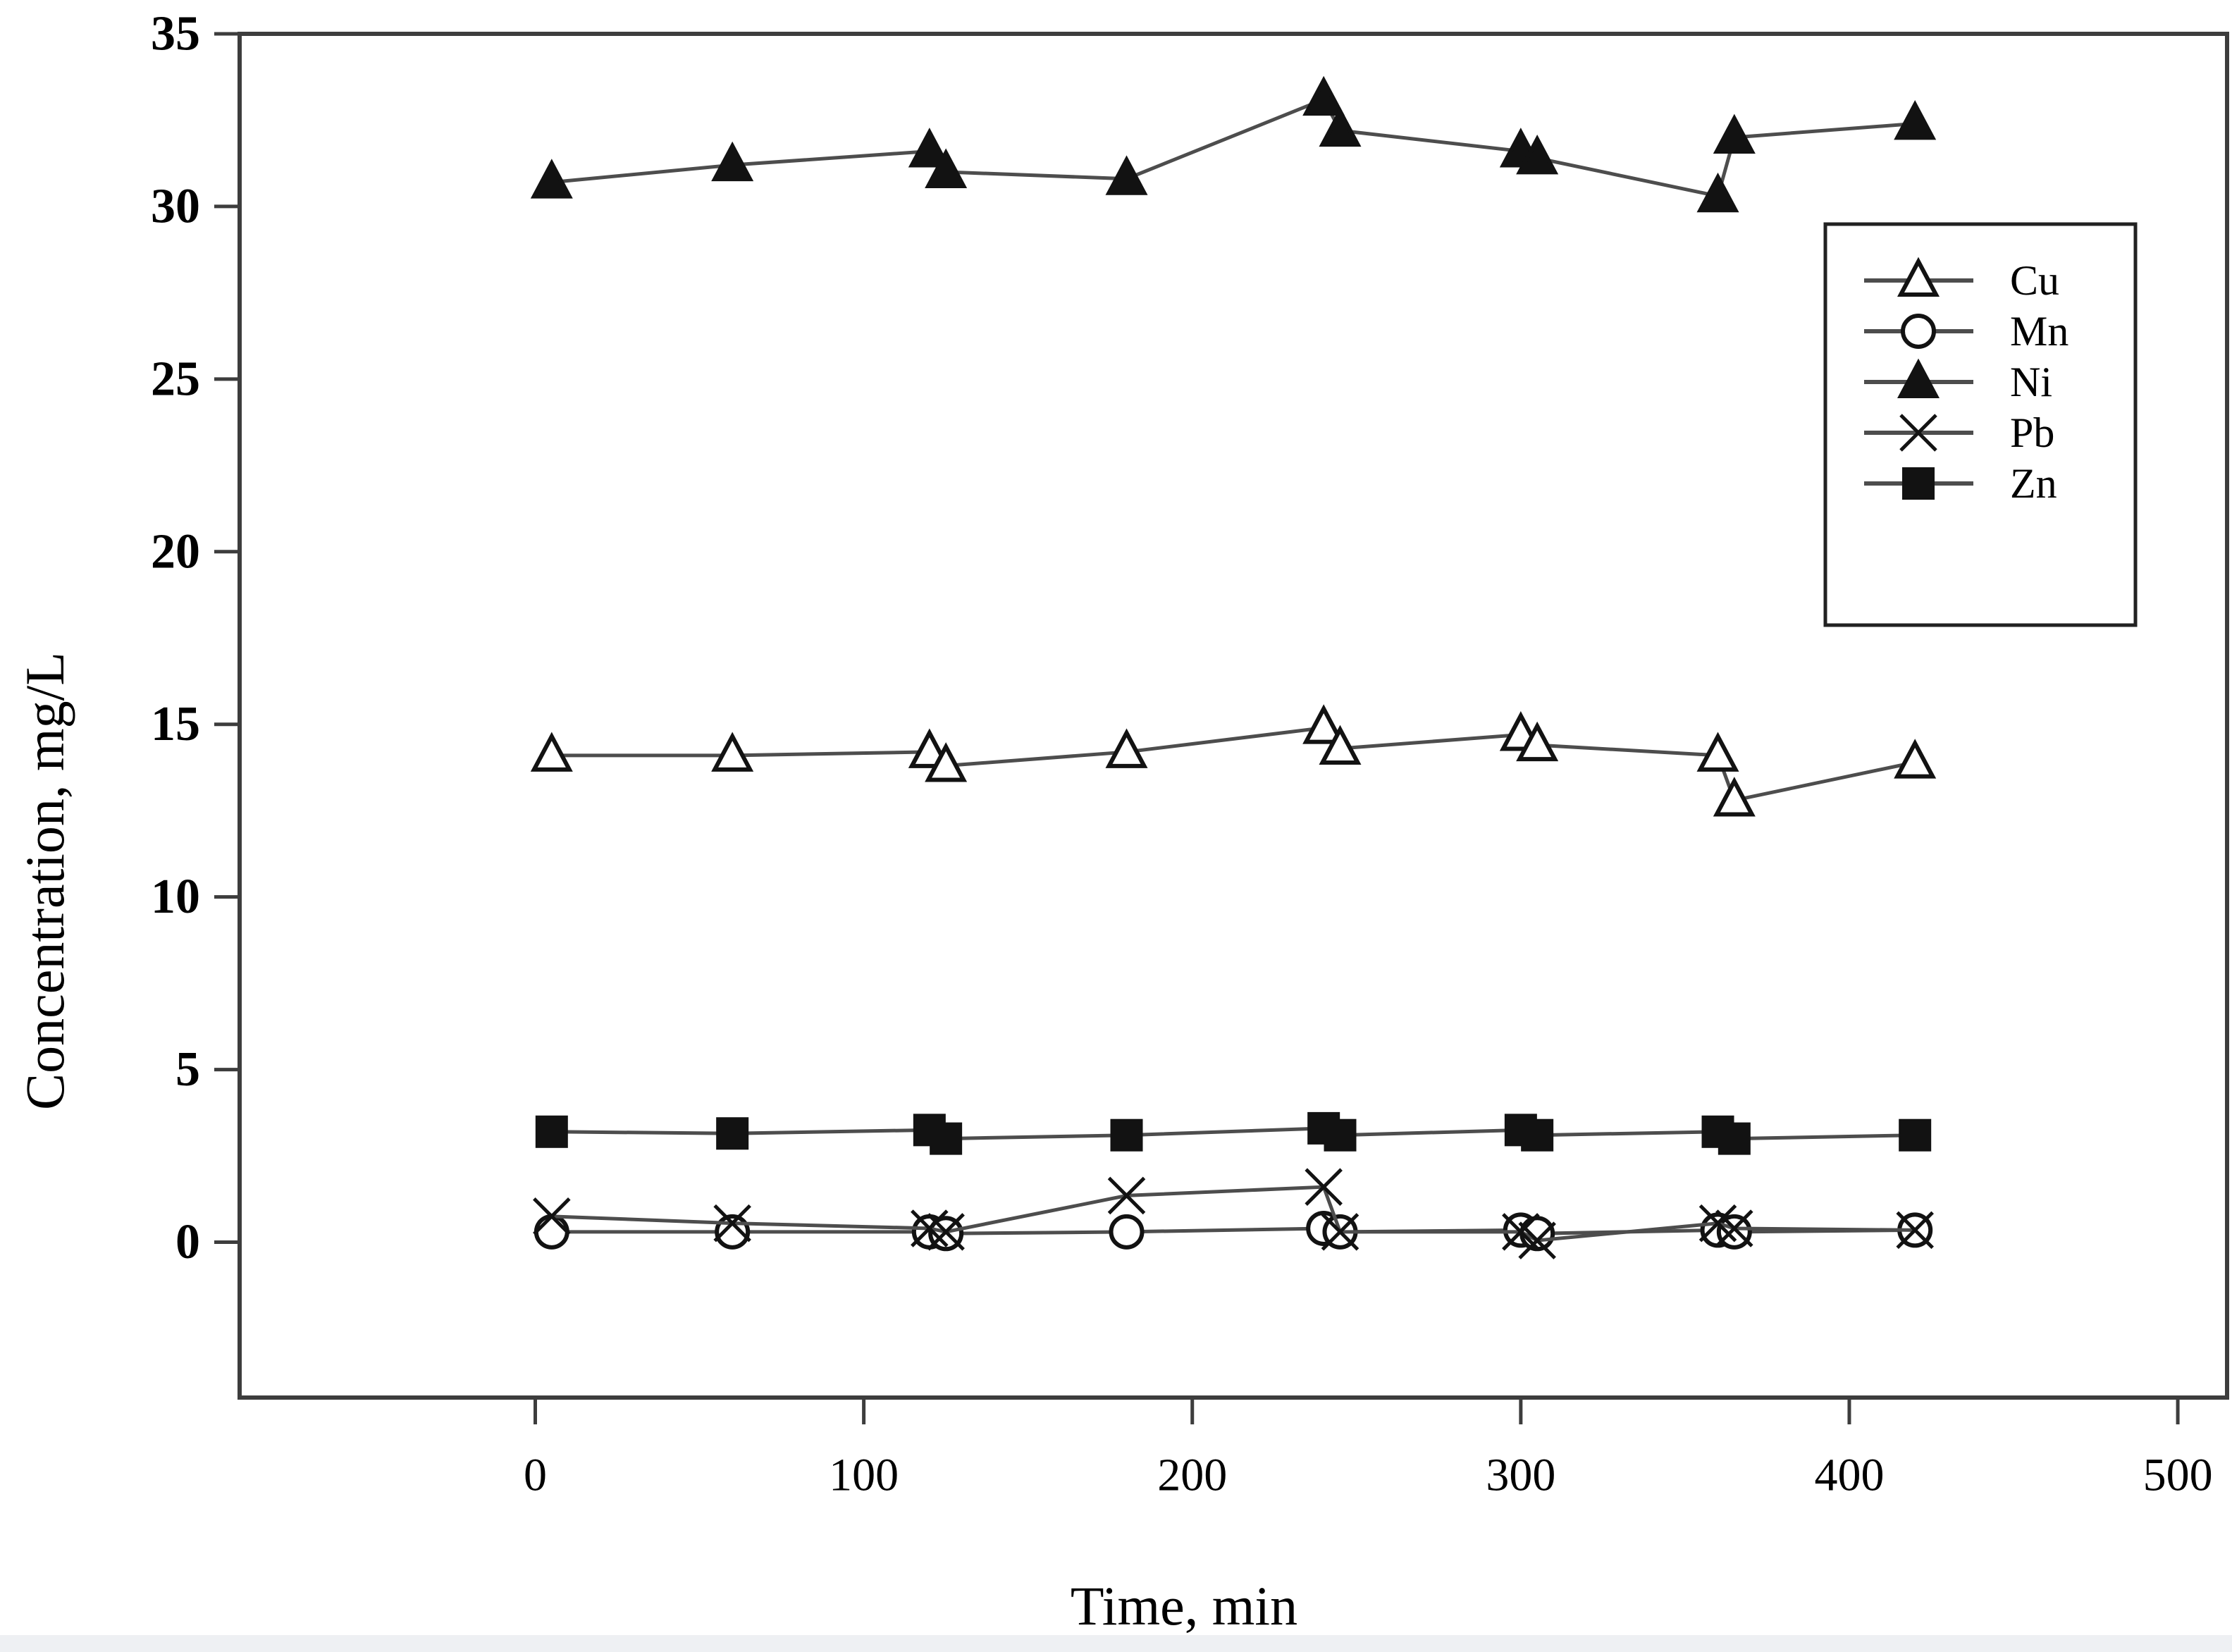 This screenshot has height=1652, width=2232. Describe the element at coordinates (2035, 280) in the screenshot. I see `legend-label-Cu: Cu` at that location.